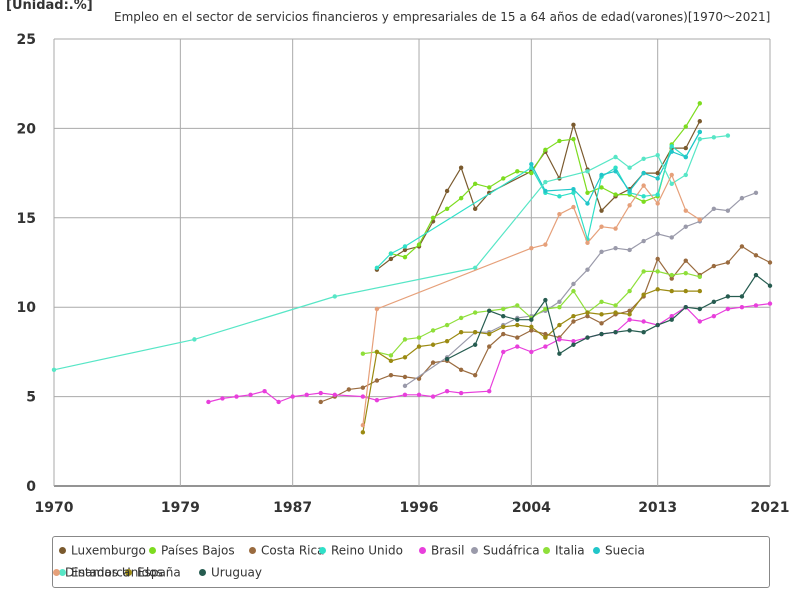  What do you see at coordinates (31, 398) in the screenshot?
I see `y-tick-label: 5` at bounding box center [31, 398].